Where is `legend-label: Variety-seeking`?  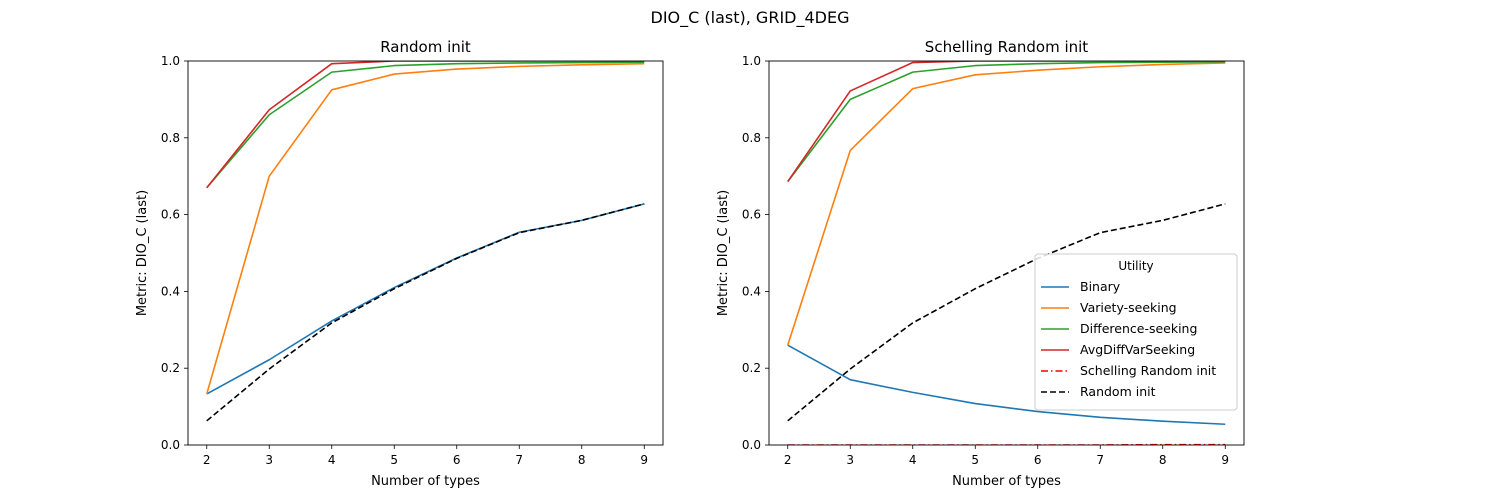 legend-label: Variety-seeking is located at coordinates (1128, 307).